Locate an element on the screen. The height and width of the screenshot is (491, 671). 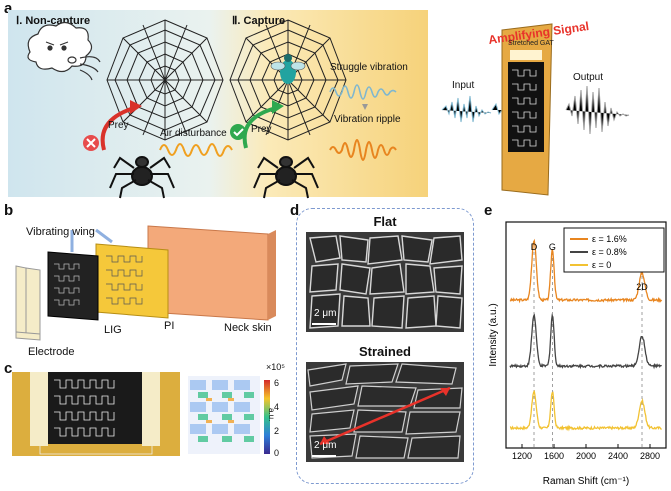
panel-c: c is located at coordinates (145, 424).